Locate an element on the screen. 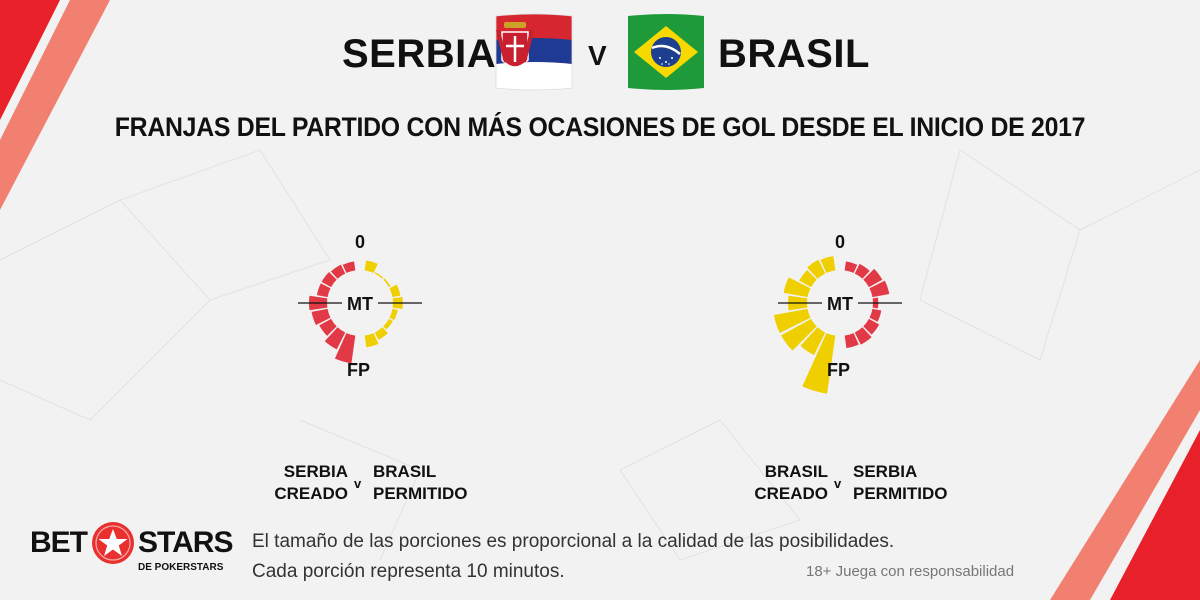 The width and height of the screenshot is (1200, 600). responsible-gaming-text: 18+ Juega con responsabilidad is located at coordinates (910, 571).